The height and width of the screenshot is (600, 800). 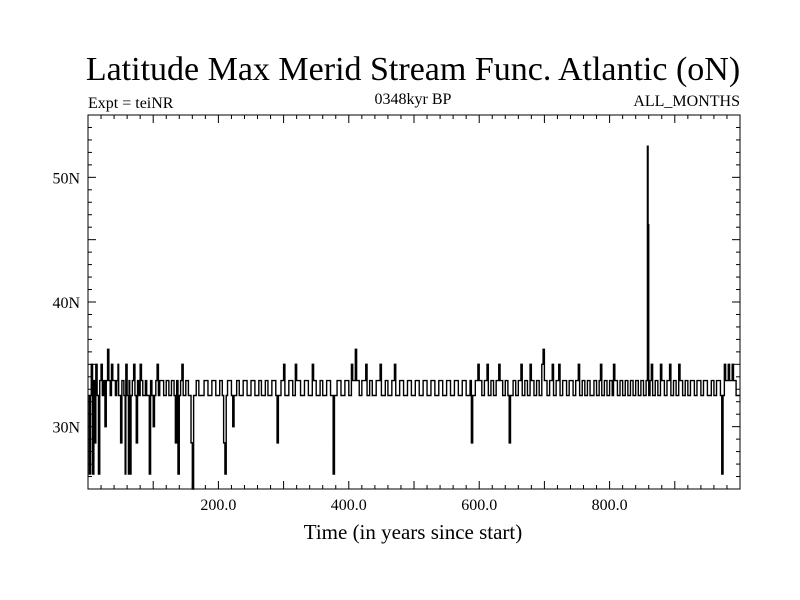 What do you see at coordinates (66, 178) in the screenshot?
I see `y-tick-label: 50N` at bounding box center [66, 178].